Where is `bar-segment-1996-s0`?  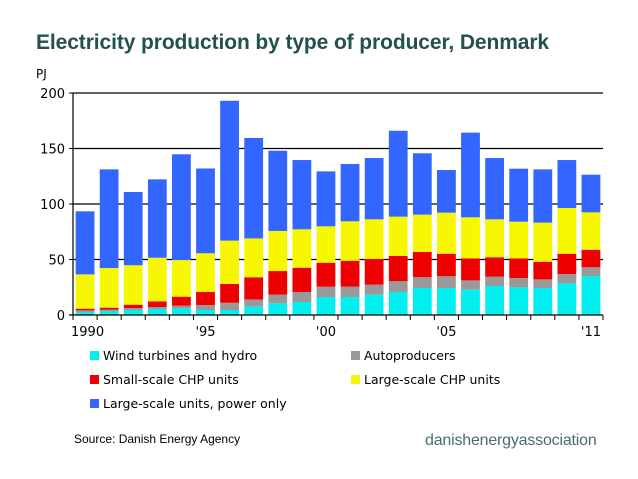 bar-segment-1996-s0 is located at coordinates (229, 312).